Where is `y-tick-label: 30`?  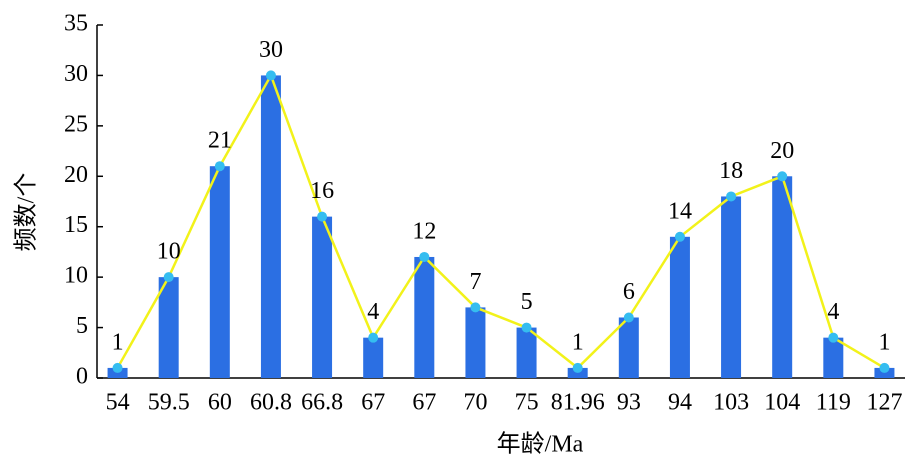 y-tick-label: 30 is located at coordinates (76, 74).